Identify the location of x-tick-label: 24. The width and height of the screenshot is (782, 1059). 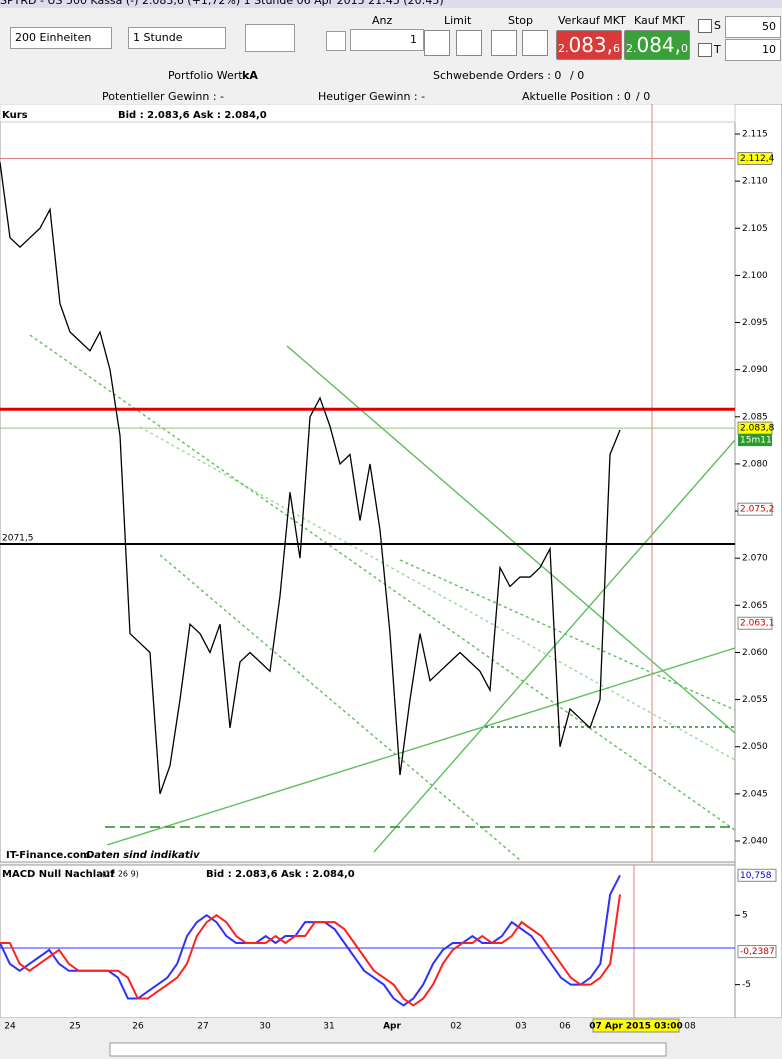
(10, 1027).